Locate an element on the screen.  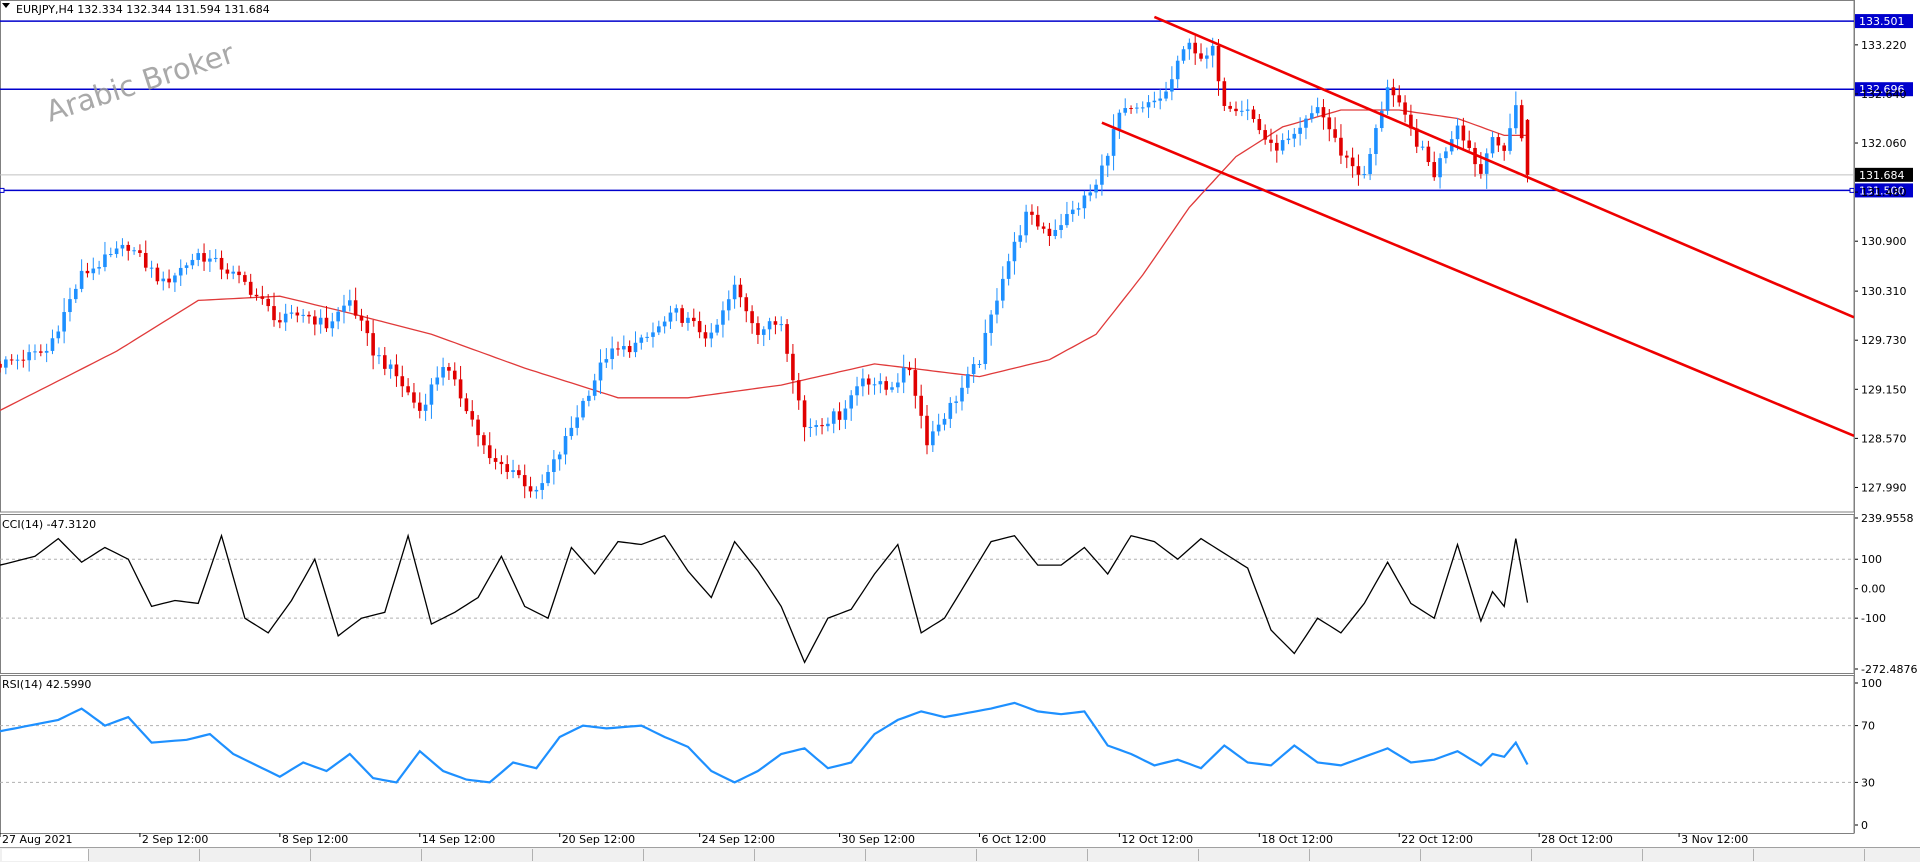
cci-axis-label: 0.00 is located at coordinates (1873, 589).